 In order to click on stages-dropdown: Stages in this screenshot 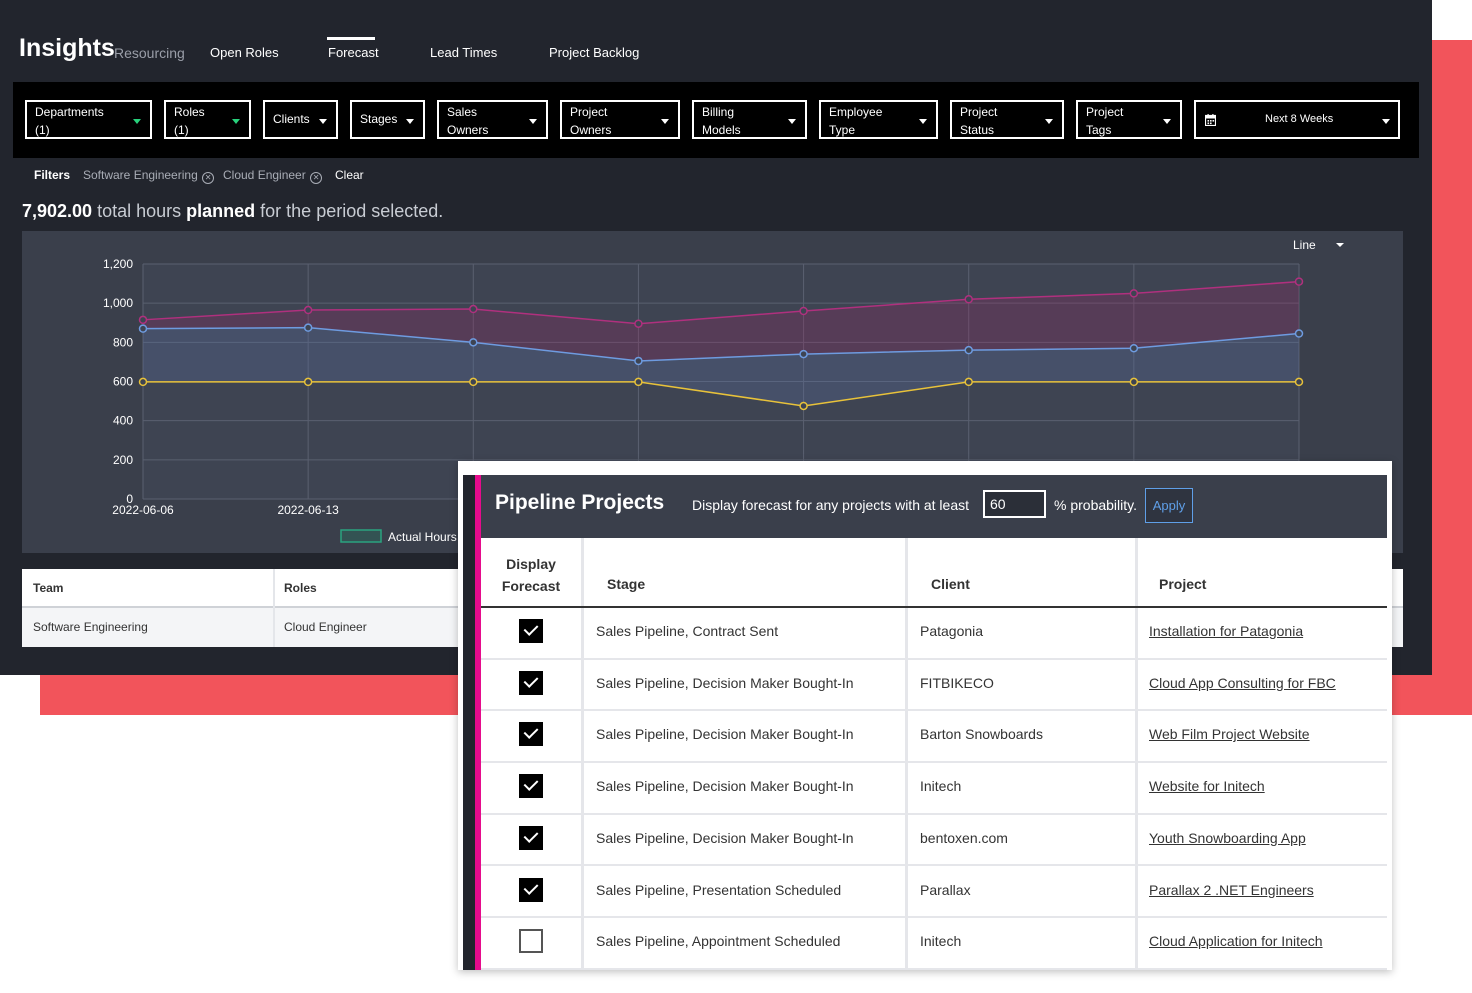, I will do `click(387, 119)`.